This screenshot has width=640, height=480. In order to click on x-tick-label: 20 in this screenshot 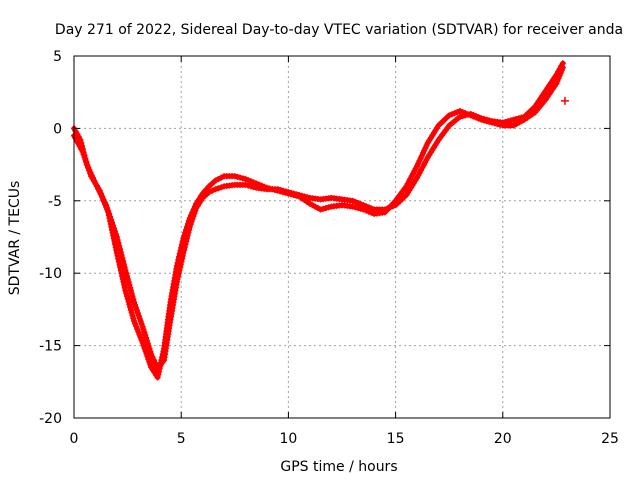, I will do `click(503, 439)`.